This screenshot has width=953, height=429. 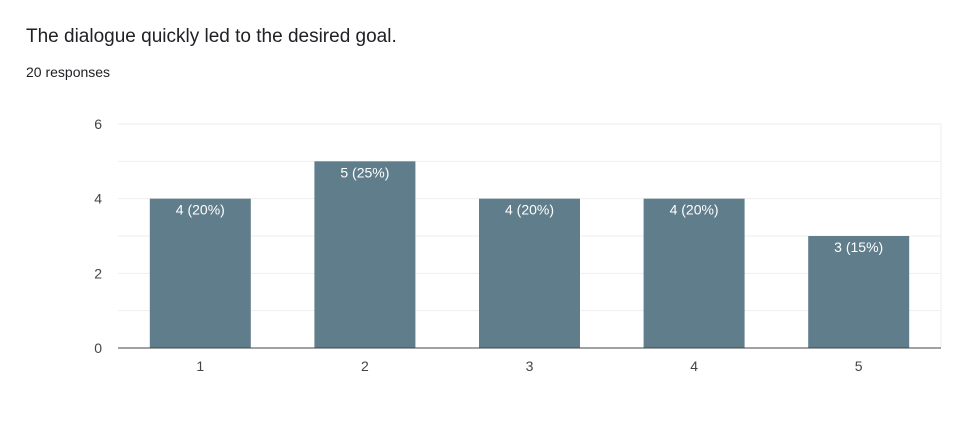 I want to click on bar-data-label: 5 (25%), so click(x=364, y=172).